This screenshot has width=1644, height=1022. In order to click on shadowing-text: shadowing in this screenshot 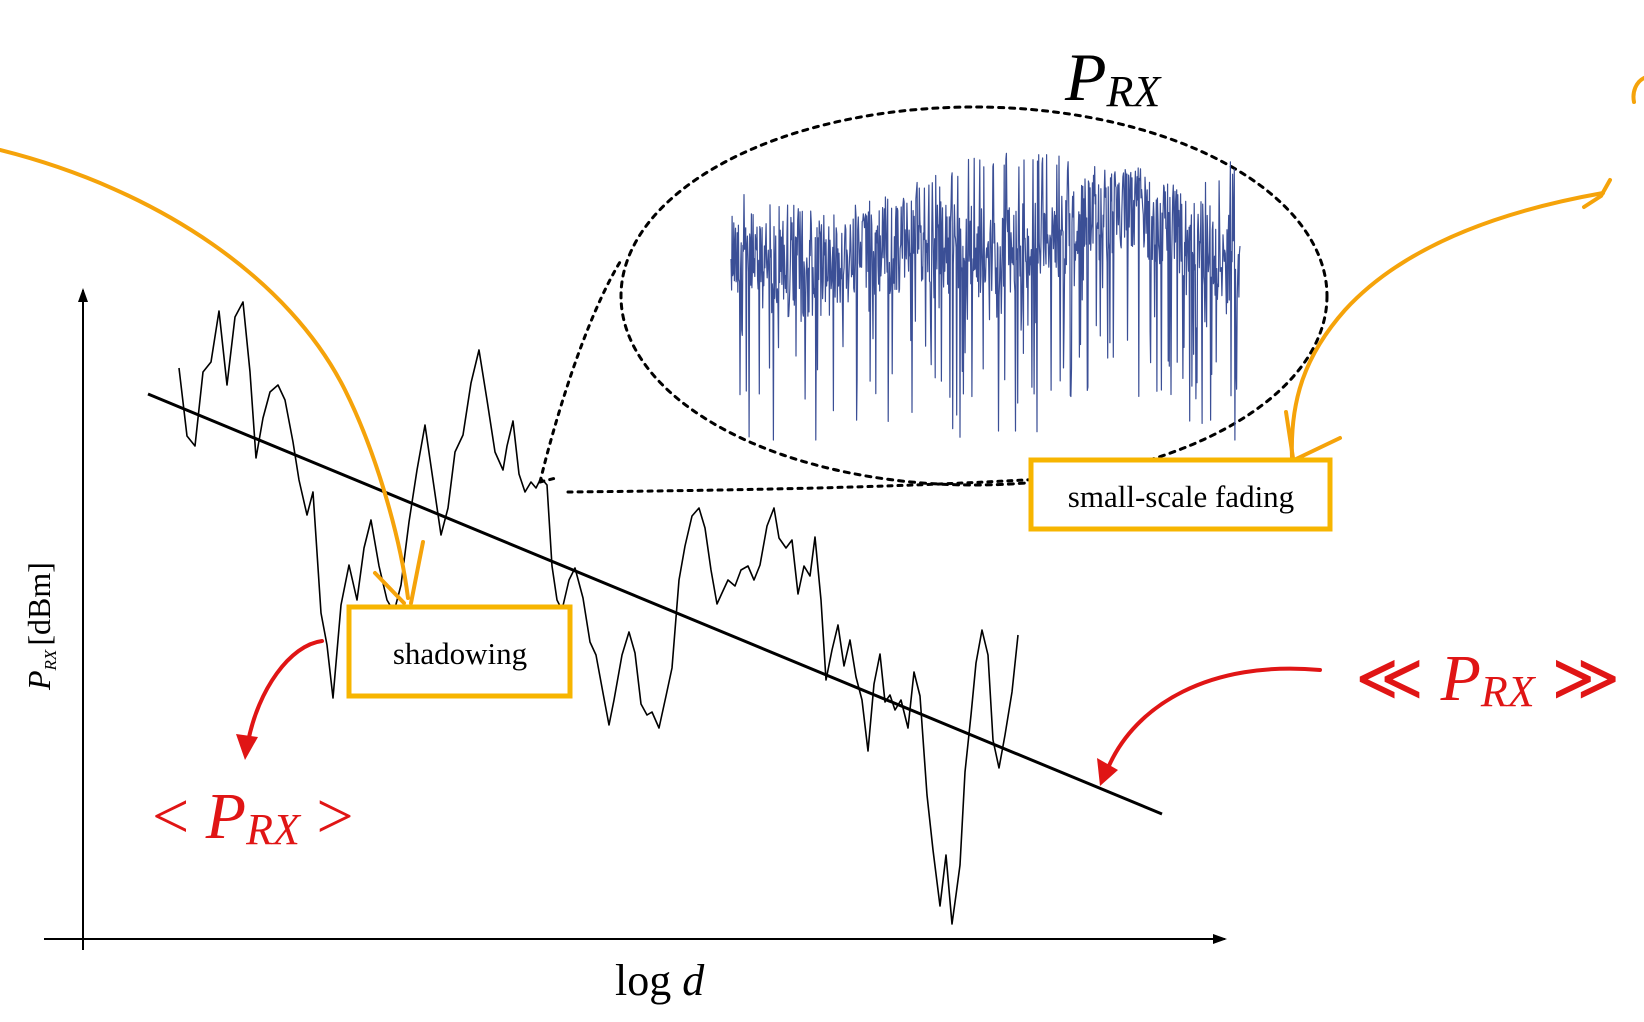, I will do `click(460, 653)`.